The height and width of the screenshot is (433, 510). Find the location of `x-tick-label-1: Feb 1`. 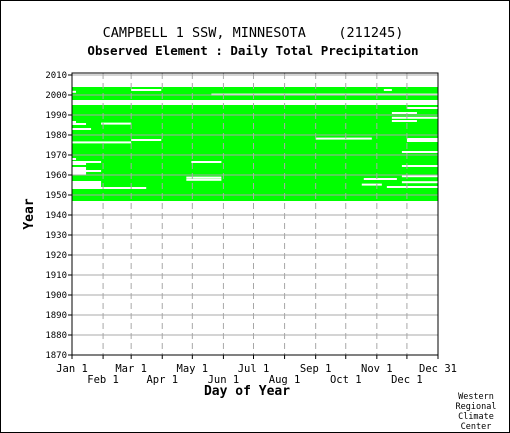

x-tick-label-1: Feb 1 is located at coordinates (103, 380).